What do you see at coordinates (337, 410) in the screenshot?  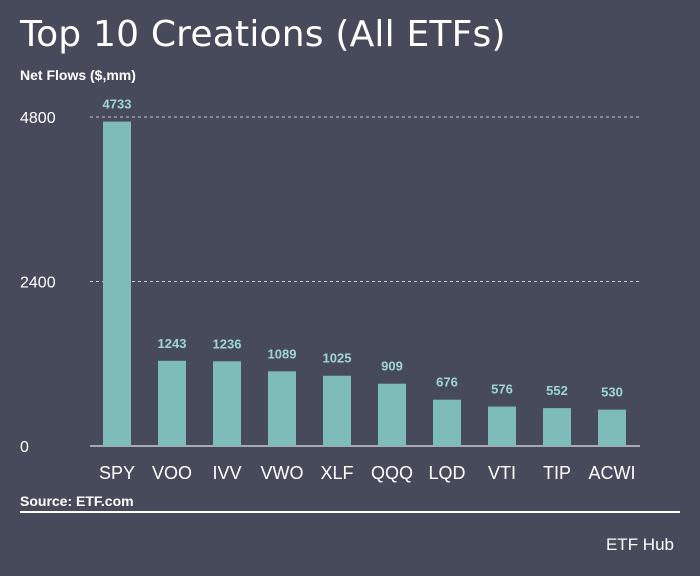 I see `bar-xlf` at bounding box center [337, 410].